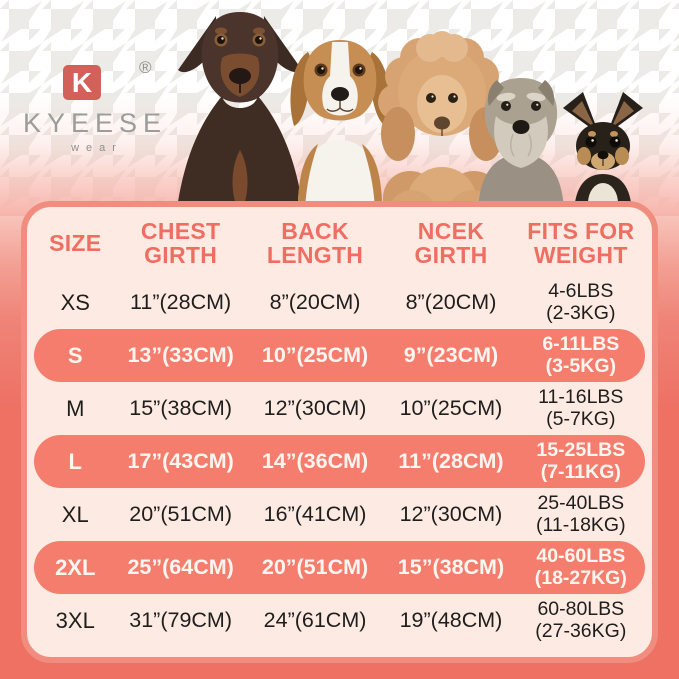  Describe the element at coordinates (180, 567) in the screenshot. I see `cell-chest-girth: 25”(64CM)` at that location.